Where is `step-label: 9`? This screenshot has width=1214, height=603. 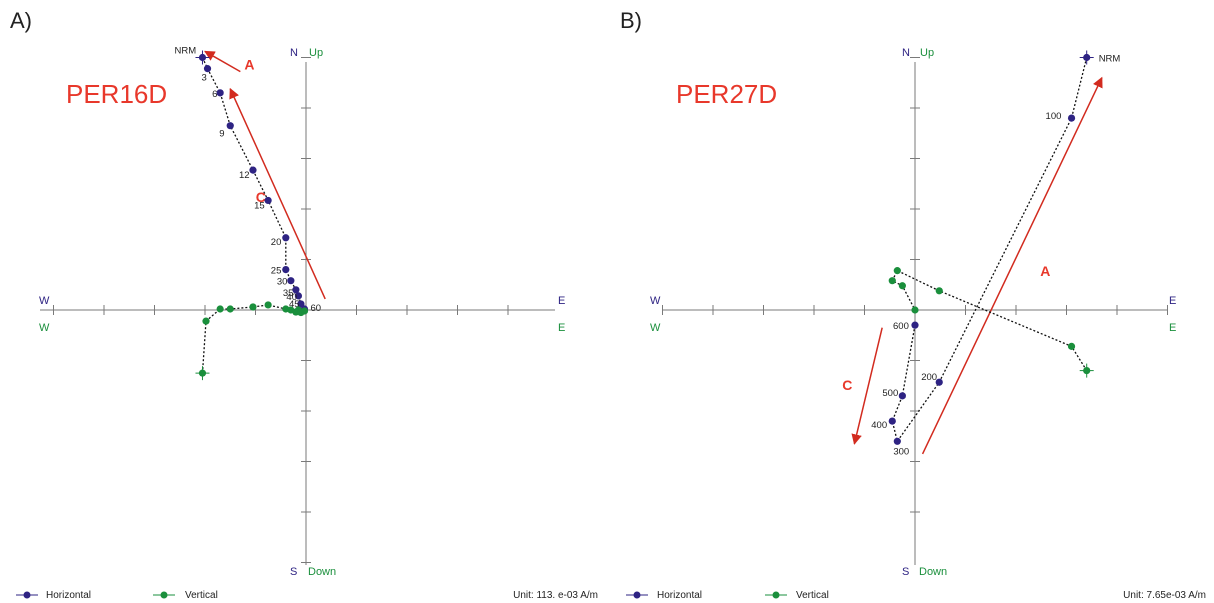
step-label: 9 is located at coordinates (221, 134).